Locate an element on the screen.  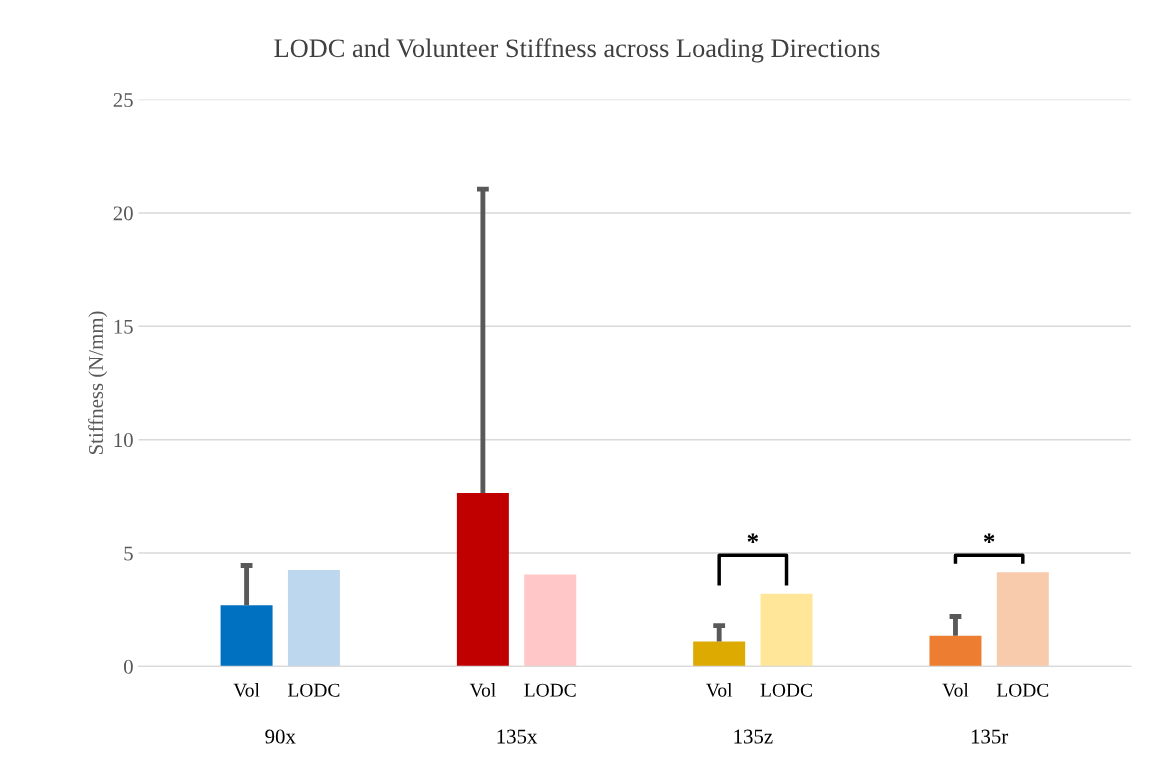
y-tick-label: 10 is located at coordinates (123, 440).